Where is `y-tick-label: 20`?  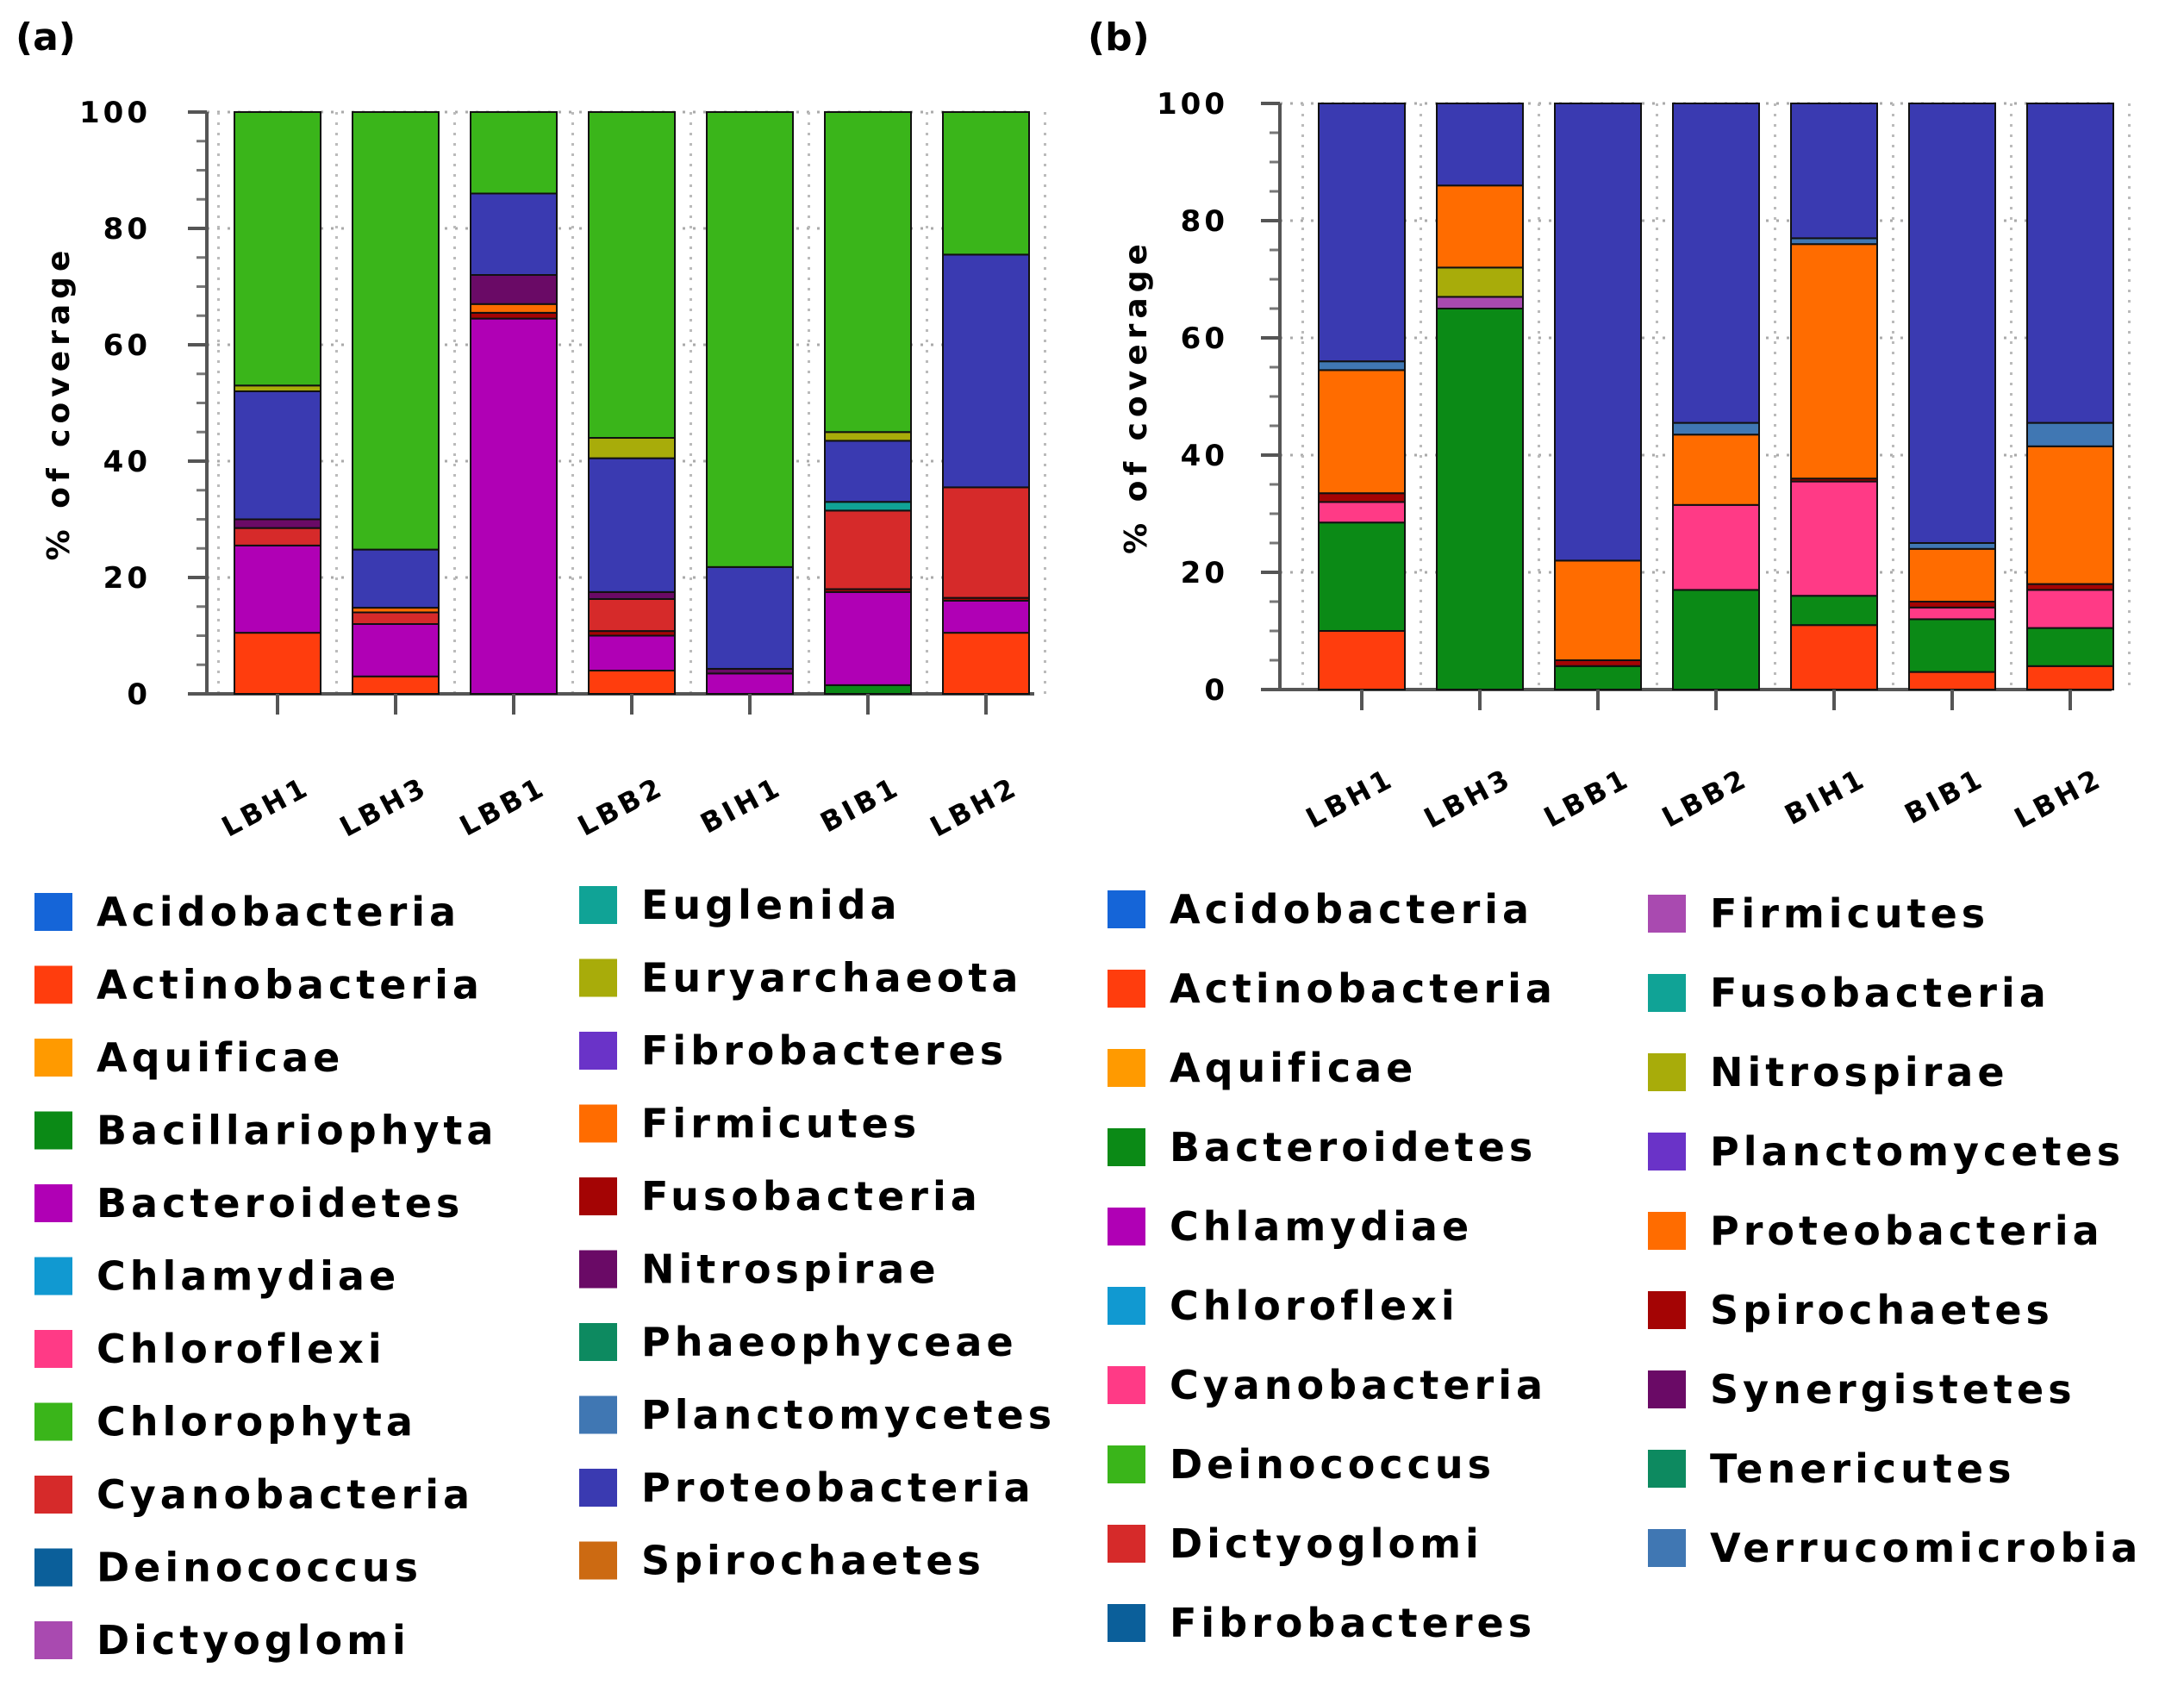 y-tick-label: 20 is located at coordinates (127, 578).